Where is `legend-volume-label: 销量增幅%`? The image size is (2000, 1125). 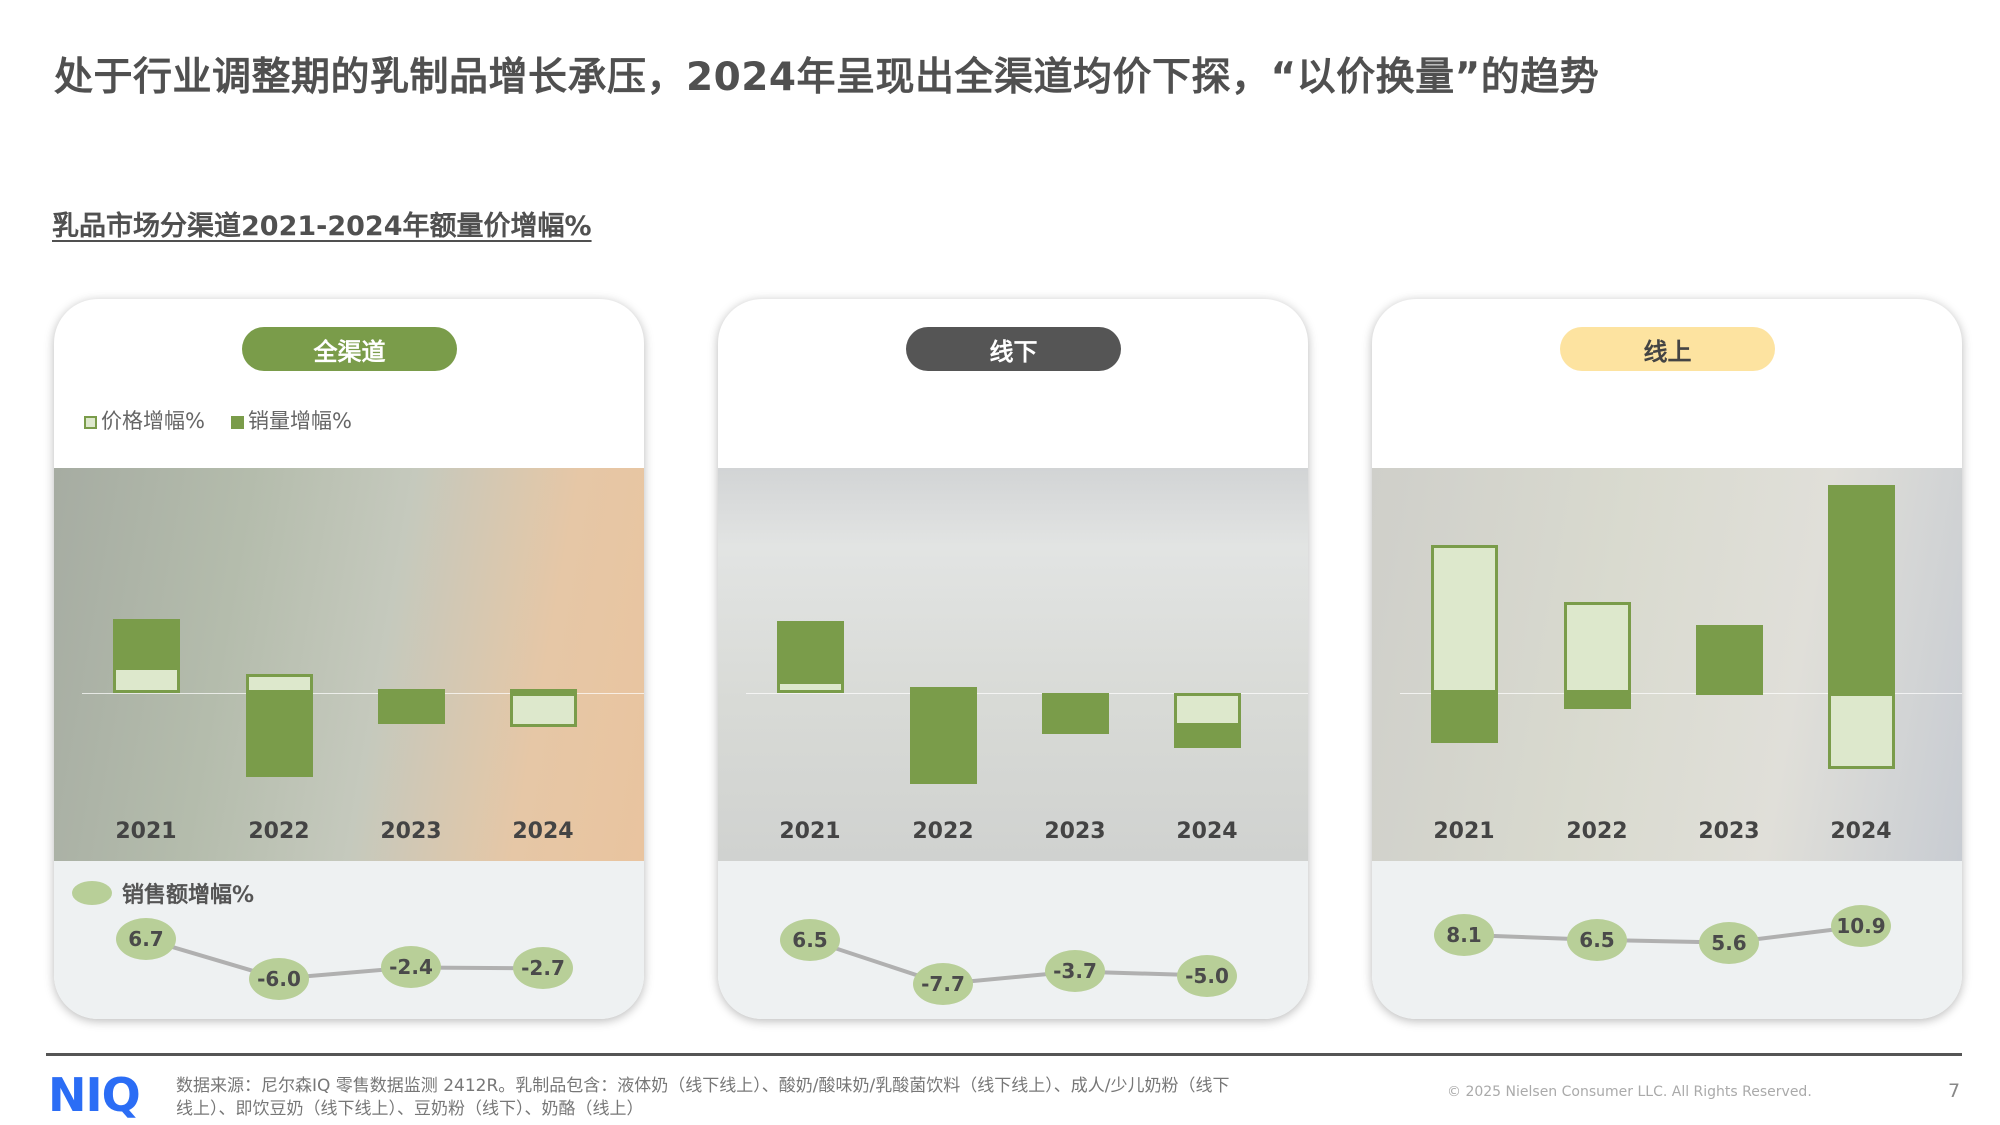
legend-volume-label: 销量增幅% is located at coordinates (299, 421).